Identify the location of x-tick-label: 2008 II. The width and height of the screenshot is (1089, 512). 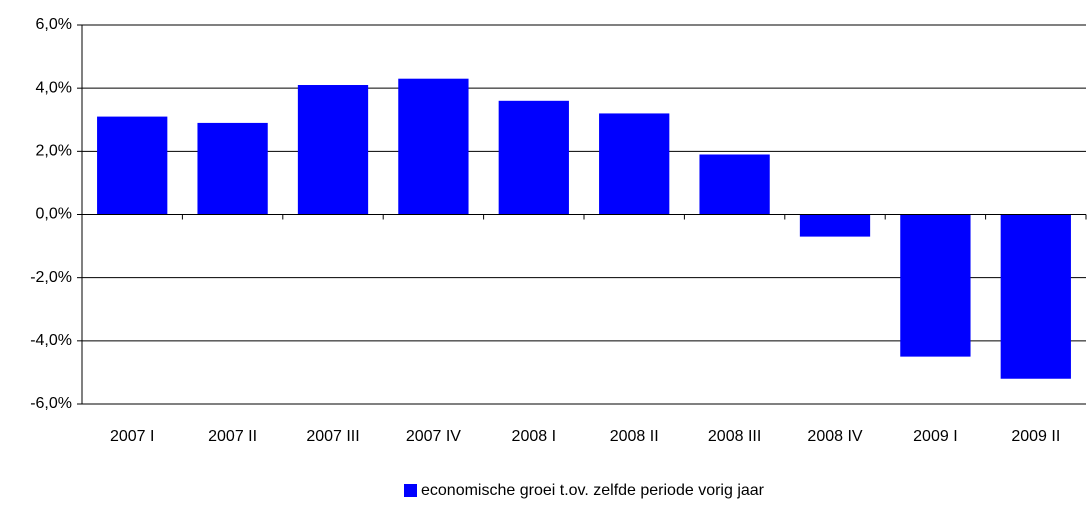
(634, 436).